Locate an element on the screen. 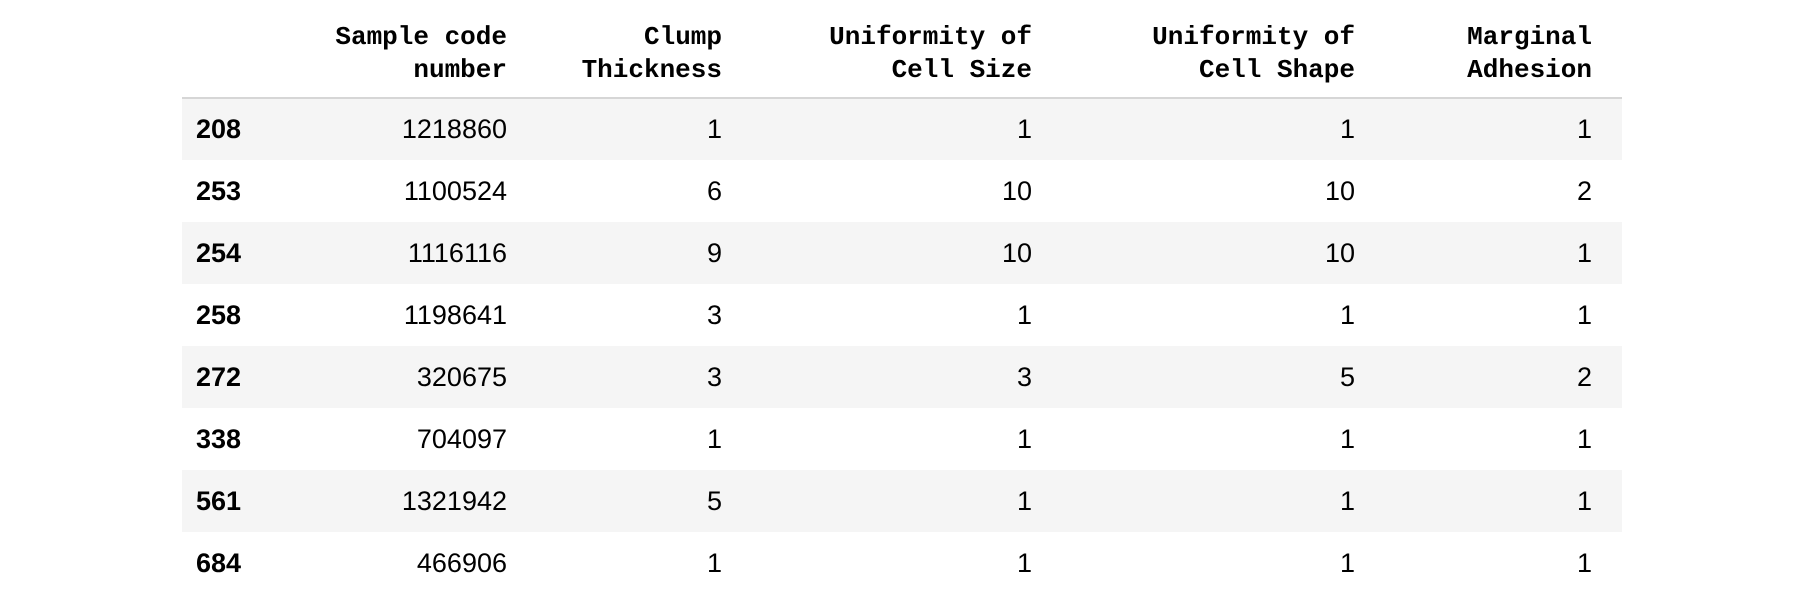  cell-sample-code-number: 1321942 is located at coordinates (385, 501).